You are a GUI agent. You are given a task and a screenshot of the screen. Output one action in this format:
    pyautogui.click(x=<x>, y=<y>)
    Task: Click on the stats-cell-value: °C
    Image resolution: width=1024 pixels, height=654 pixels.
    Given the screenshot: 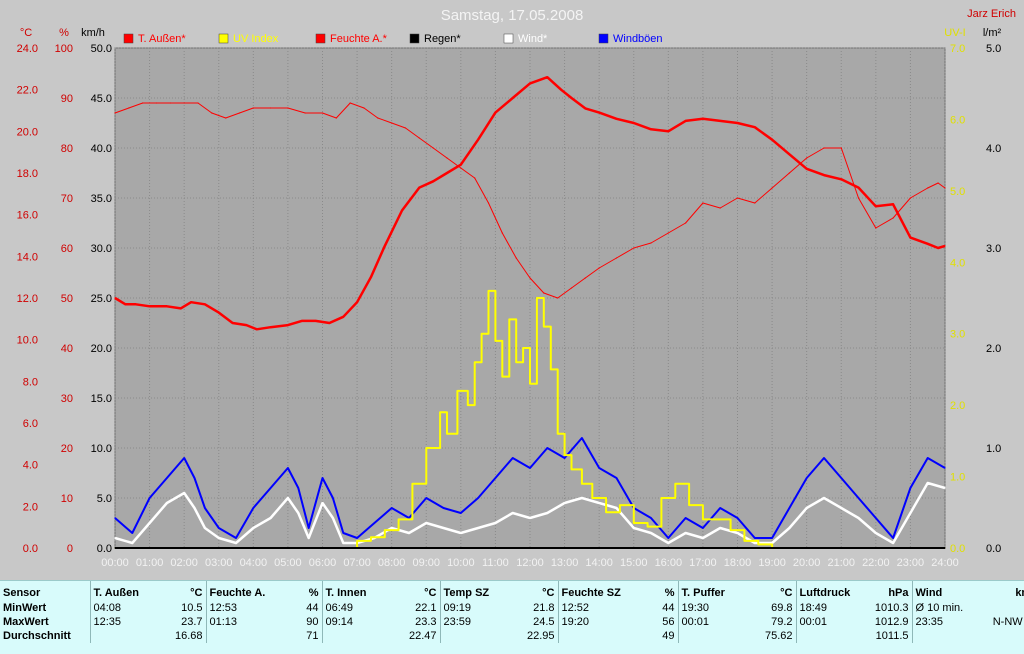 What is the action you would take?
    pyautogui.click(x=786, y=593)
    